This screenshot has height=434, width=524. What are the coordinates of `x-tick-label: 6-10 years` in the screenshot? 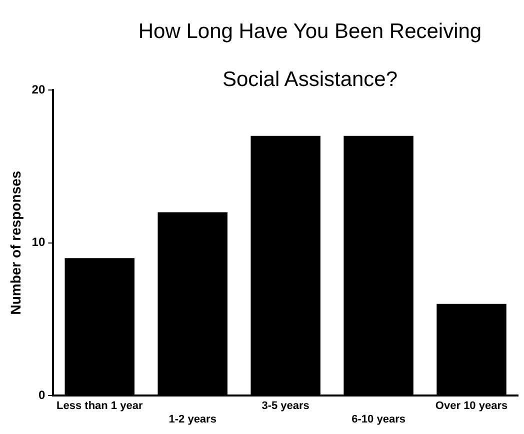 It's located at (379, 419).